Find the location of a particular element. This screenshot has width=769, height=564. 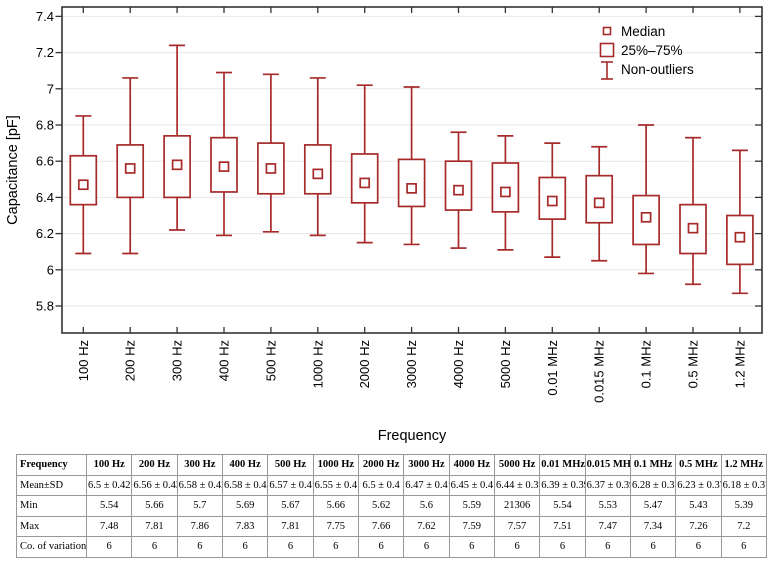

table-header-cell: 0.01 MHz is located at coordinates (562, 465).